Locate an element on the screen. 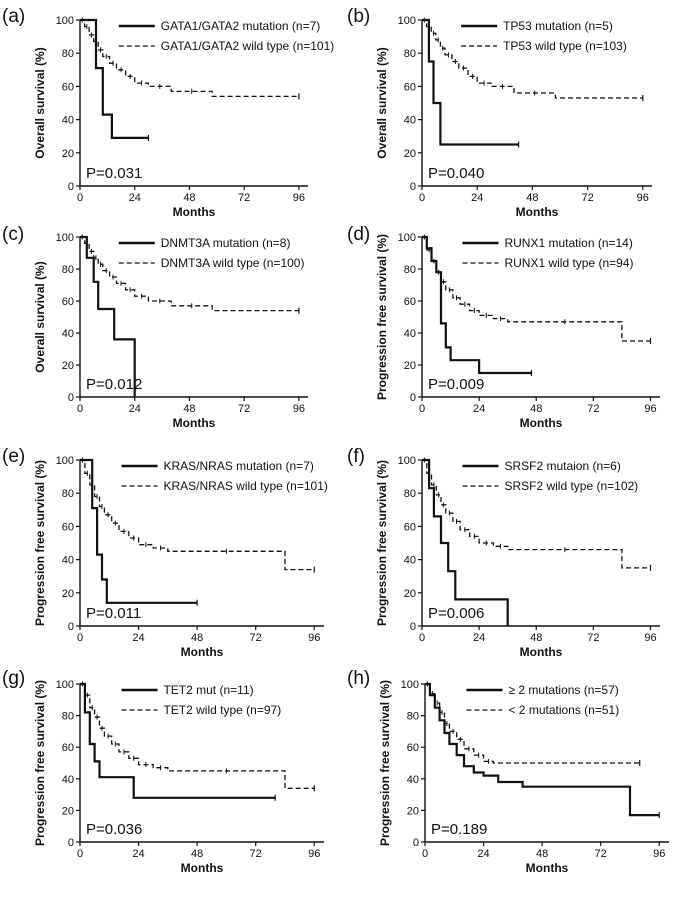 This screenshot has width=690, height=905. p-value-label: P=0.040 is located at coordinates (456, 173).